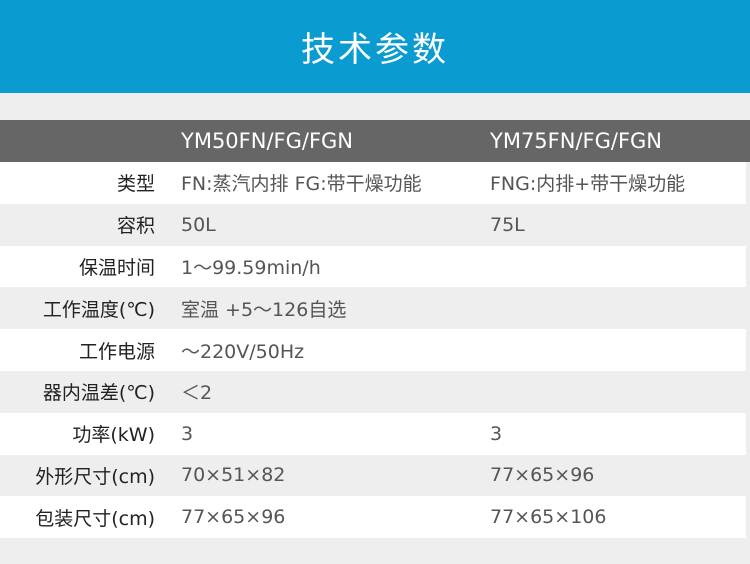 The width and height of the screenshot is (750, 564). Describe the element at coordinates (375, 141) in the screenshot. I see `table-header-row: YM50FN/FG/FGN YM75FN/FG/FGN` at that location.